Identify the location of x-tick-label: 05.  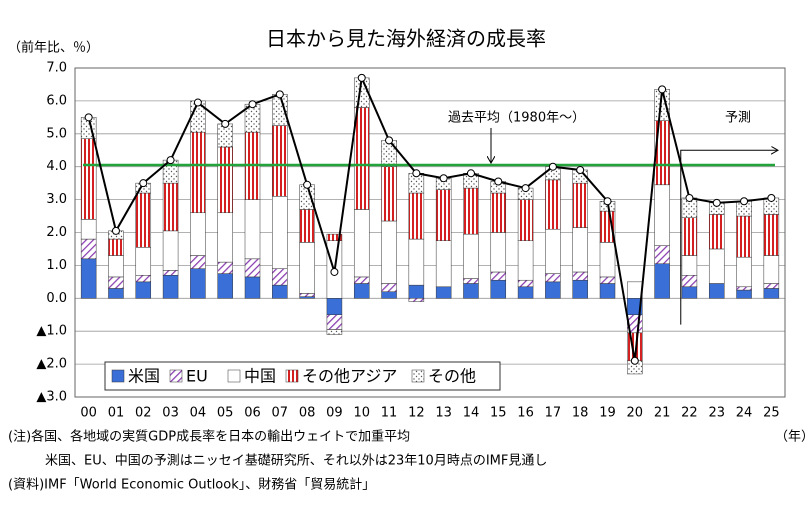
(225, 413).